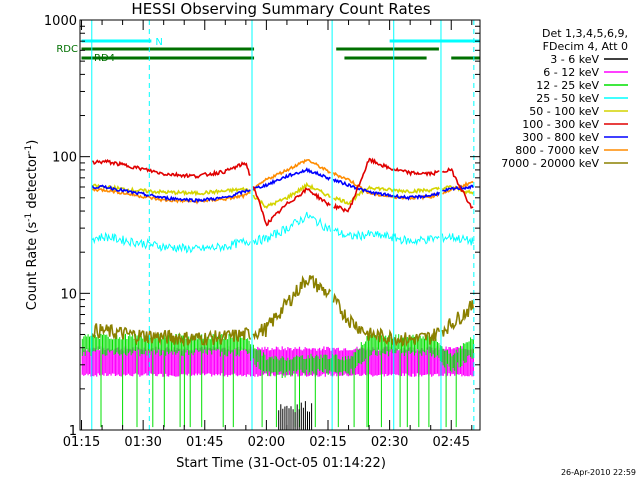 This screenshot has width=640, height=480. I want to click on series-line-7000-20000-kev, so click(282, 311).